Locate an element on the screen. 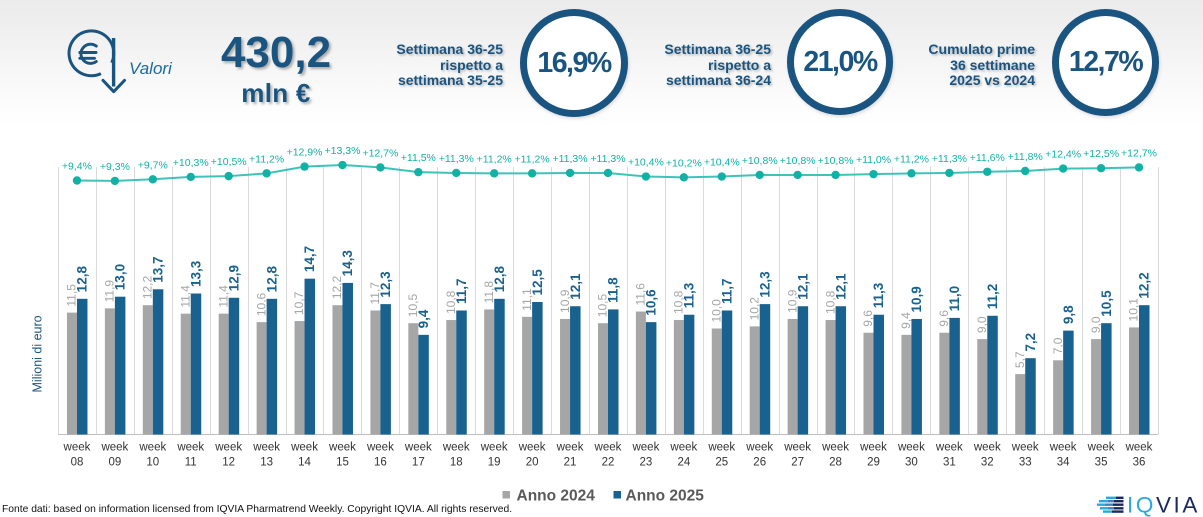 This screenshot has width=1203, height=517. svg-text: 13,3 is located at coordinates (195, 273).